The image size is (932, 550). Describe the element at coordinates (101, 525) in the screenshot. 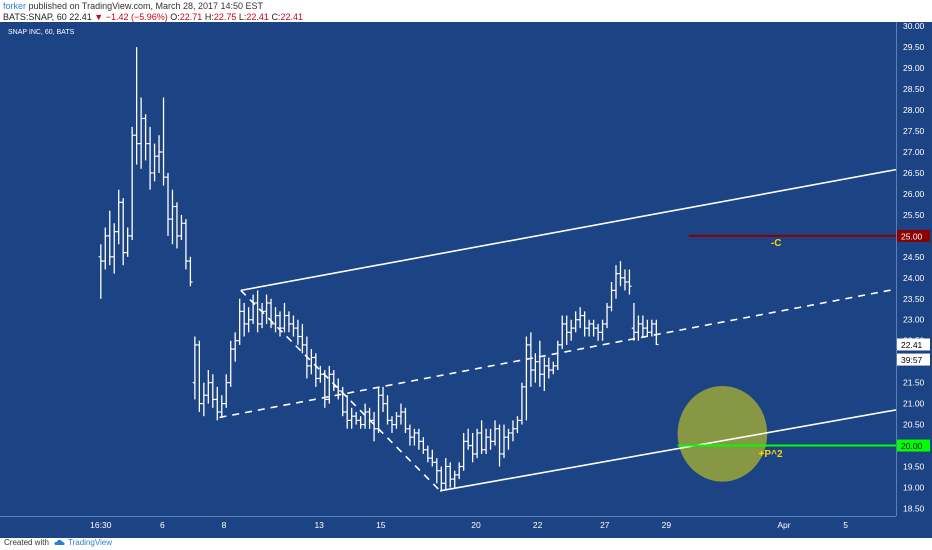

I see `x-tick-label: 16:30` at that location.